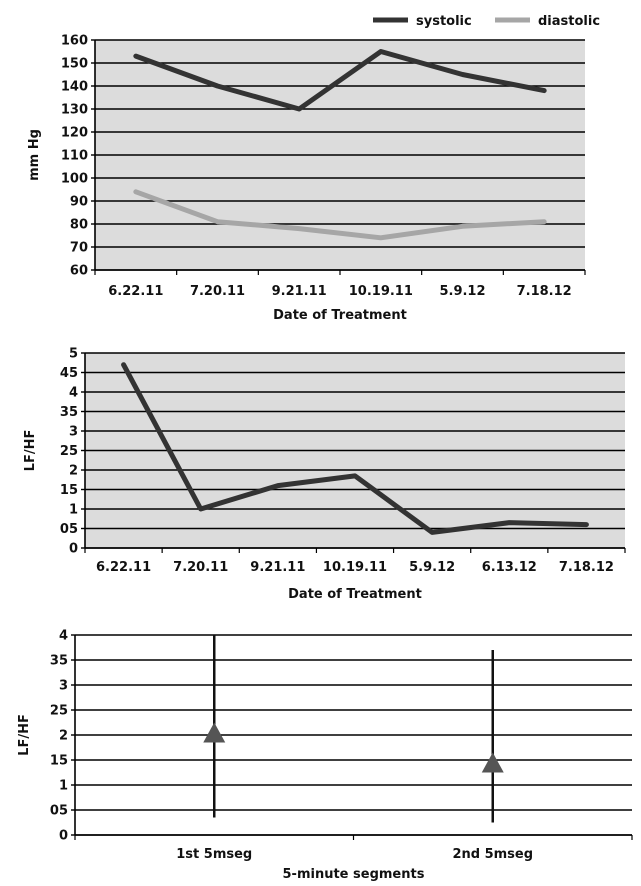 The width and height of the screenshot is (641, 886). What do you see at coordinates (509, 567) in the screenshot?
I see `x-tick-label: 6.13.12` at bounding box center [509, 567].